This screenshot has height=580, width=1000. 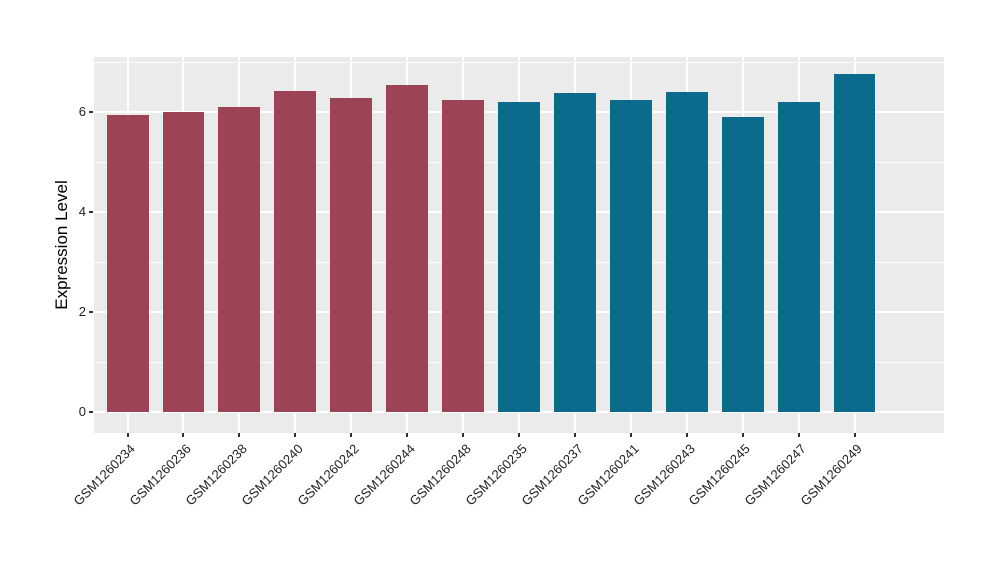 I want to click on bar-GSM1260245, so click(x=742, y=264).